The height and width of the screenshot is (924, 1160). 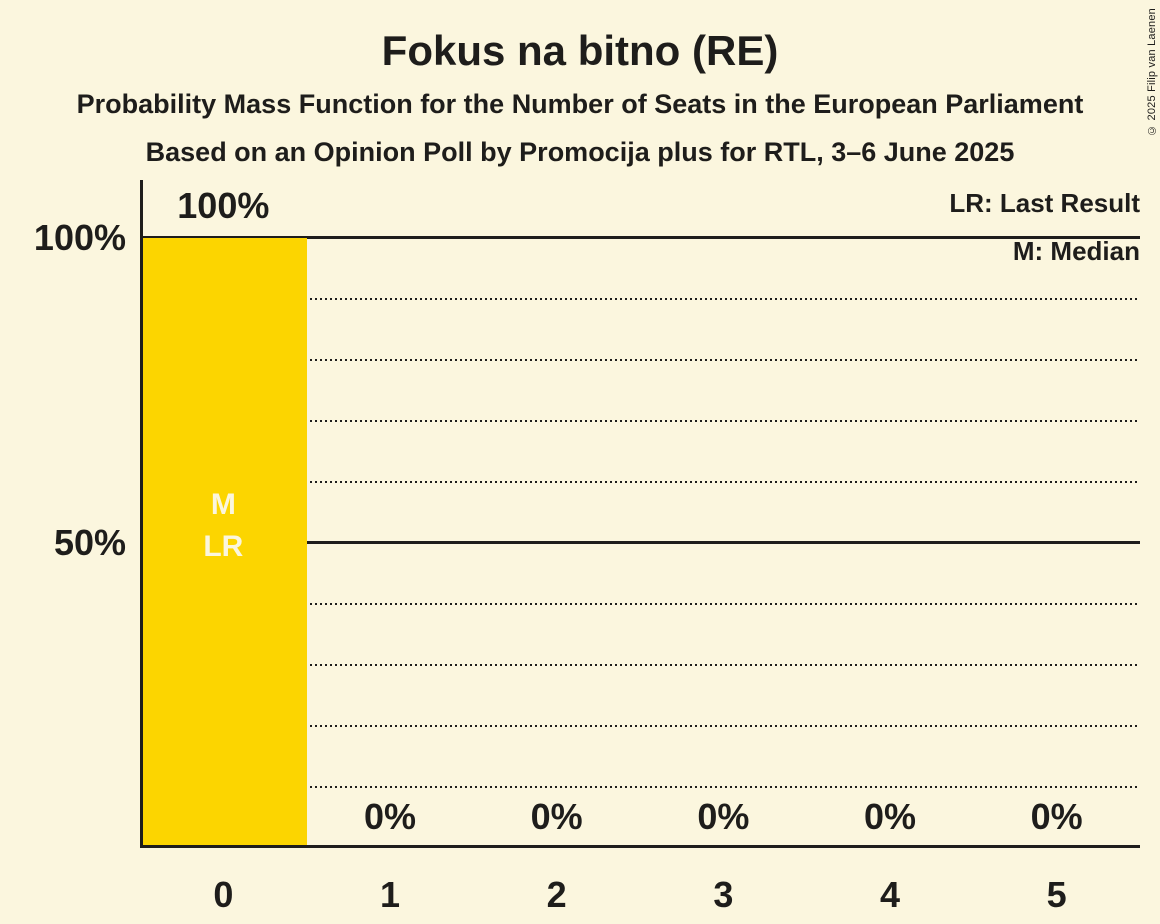 I want to click on copyright-notice: © 2025 Filip van Laenen, so click(x=1152, y=72).